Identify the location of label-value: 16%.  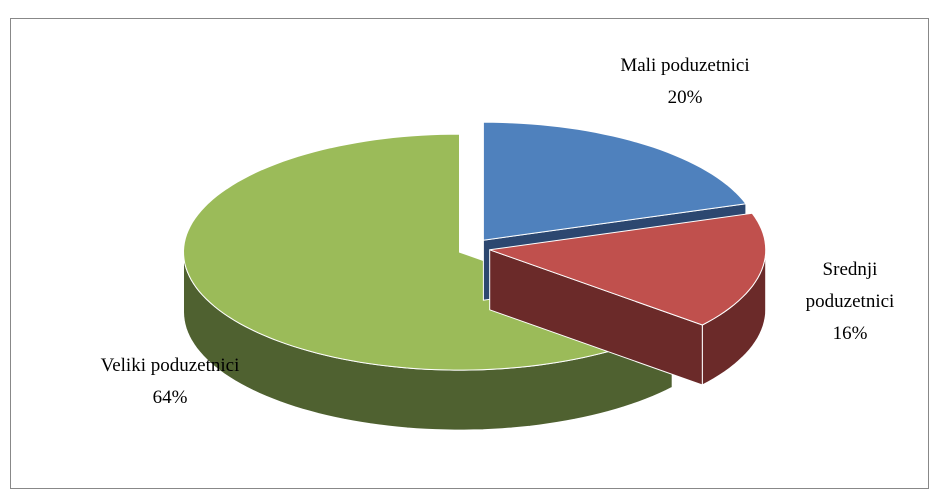
(850, 333).